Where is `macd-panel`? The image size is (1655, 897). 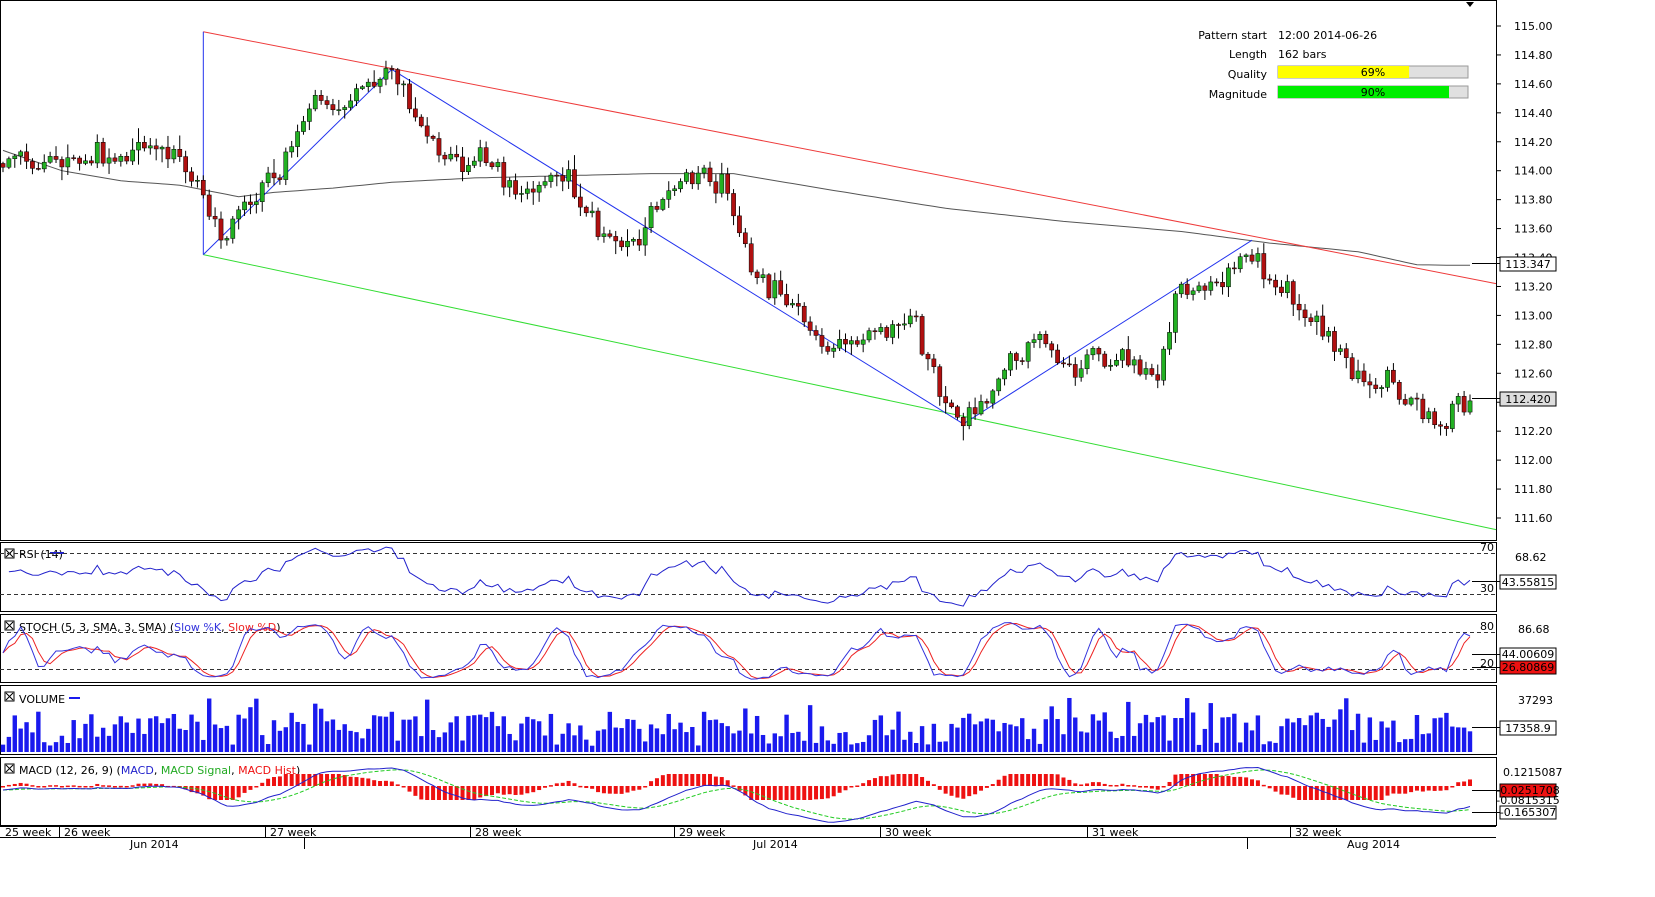
macd-panel is located at coordinates (748, 791).